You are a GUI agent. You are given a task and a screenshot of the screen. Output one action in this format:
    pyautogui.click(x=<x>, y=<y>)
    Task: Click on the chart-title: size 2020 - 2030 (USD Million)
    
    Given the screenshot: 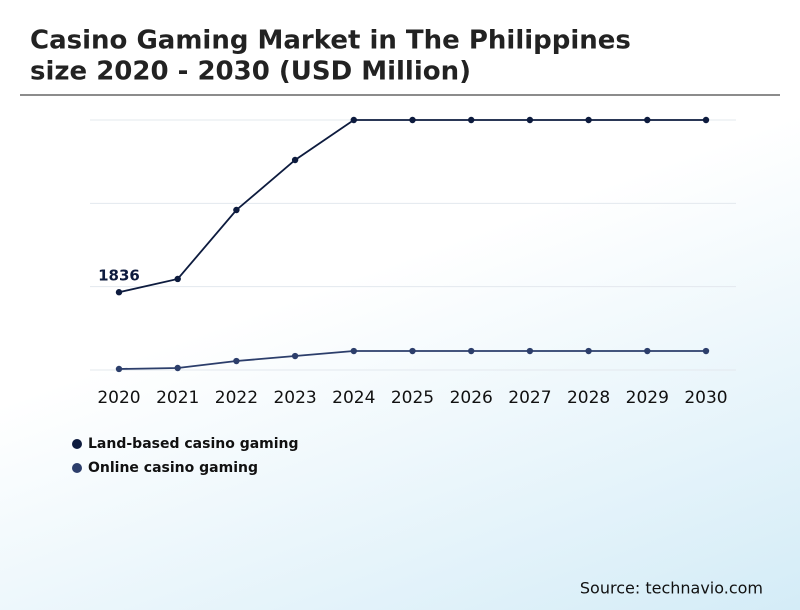 What is the action you would take?
    pyautogui.click(x=250, y=72)
    